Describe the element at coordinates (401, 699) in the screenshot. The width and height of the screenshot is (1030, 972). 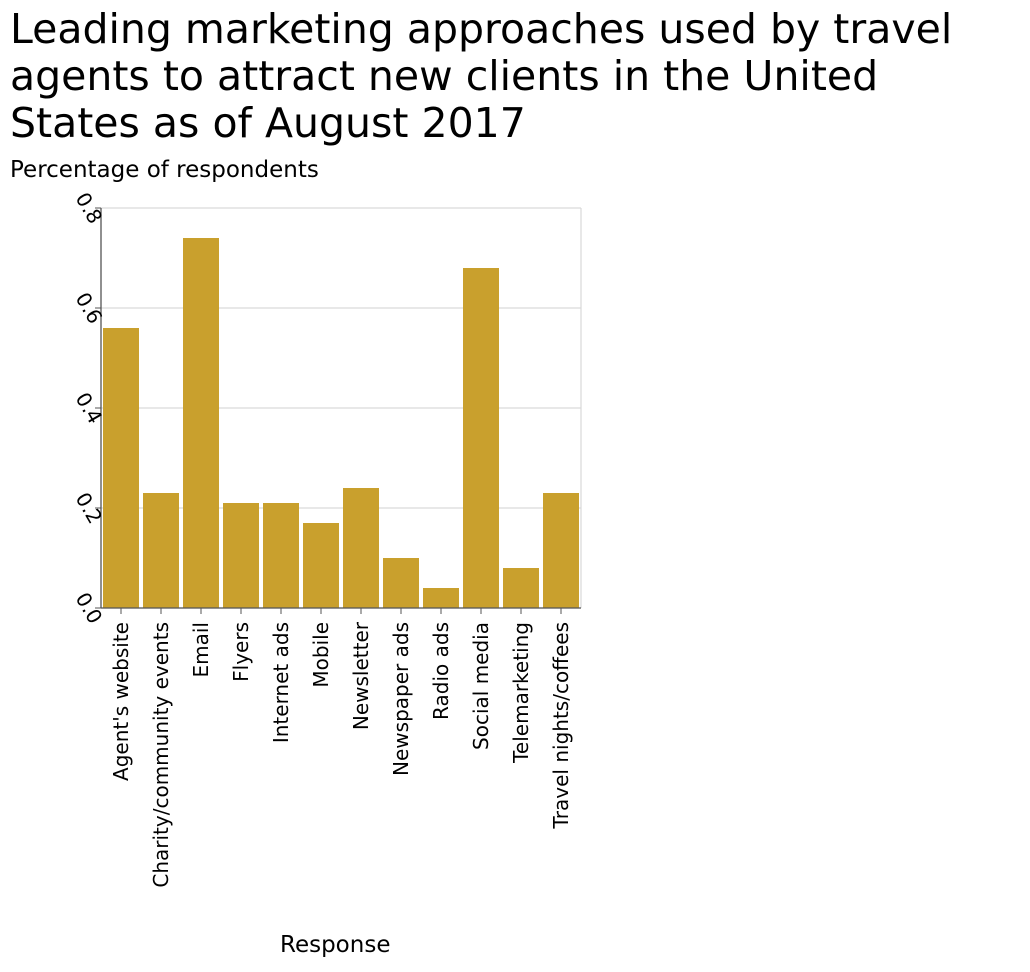
I see `x-tick-label: Newspaper ads` at that location.